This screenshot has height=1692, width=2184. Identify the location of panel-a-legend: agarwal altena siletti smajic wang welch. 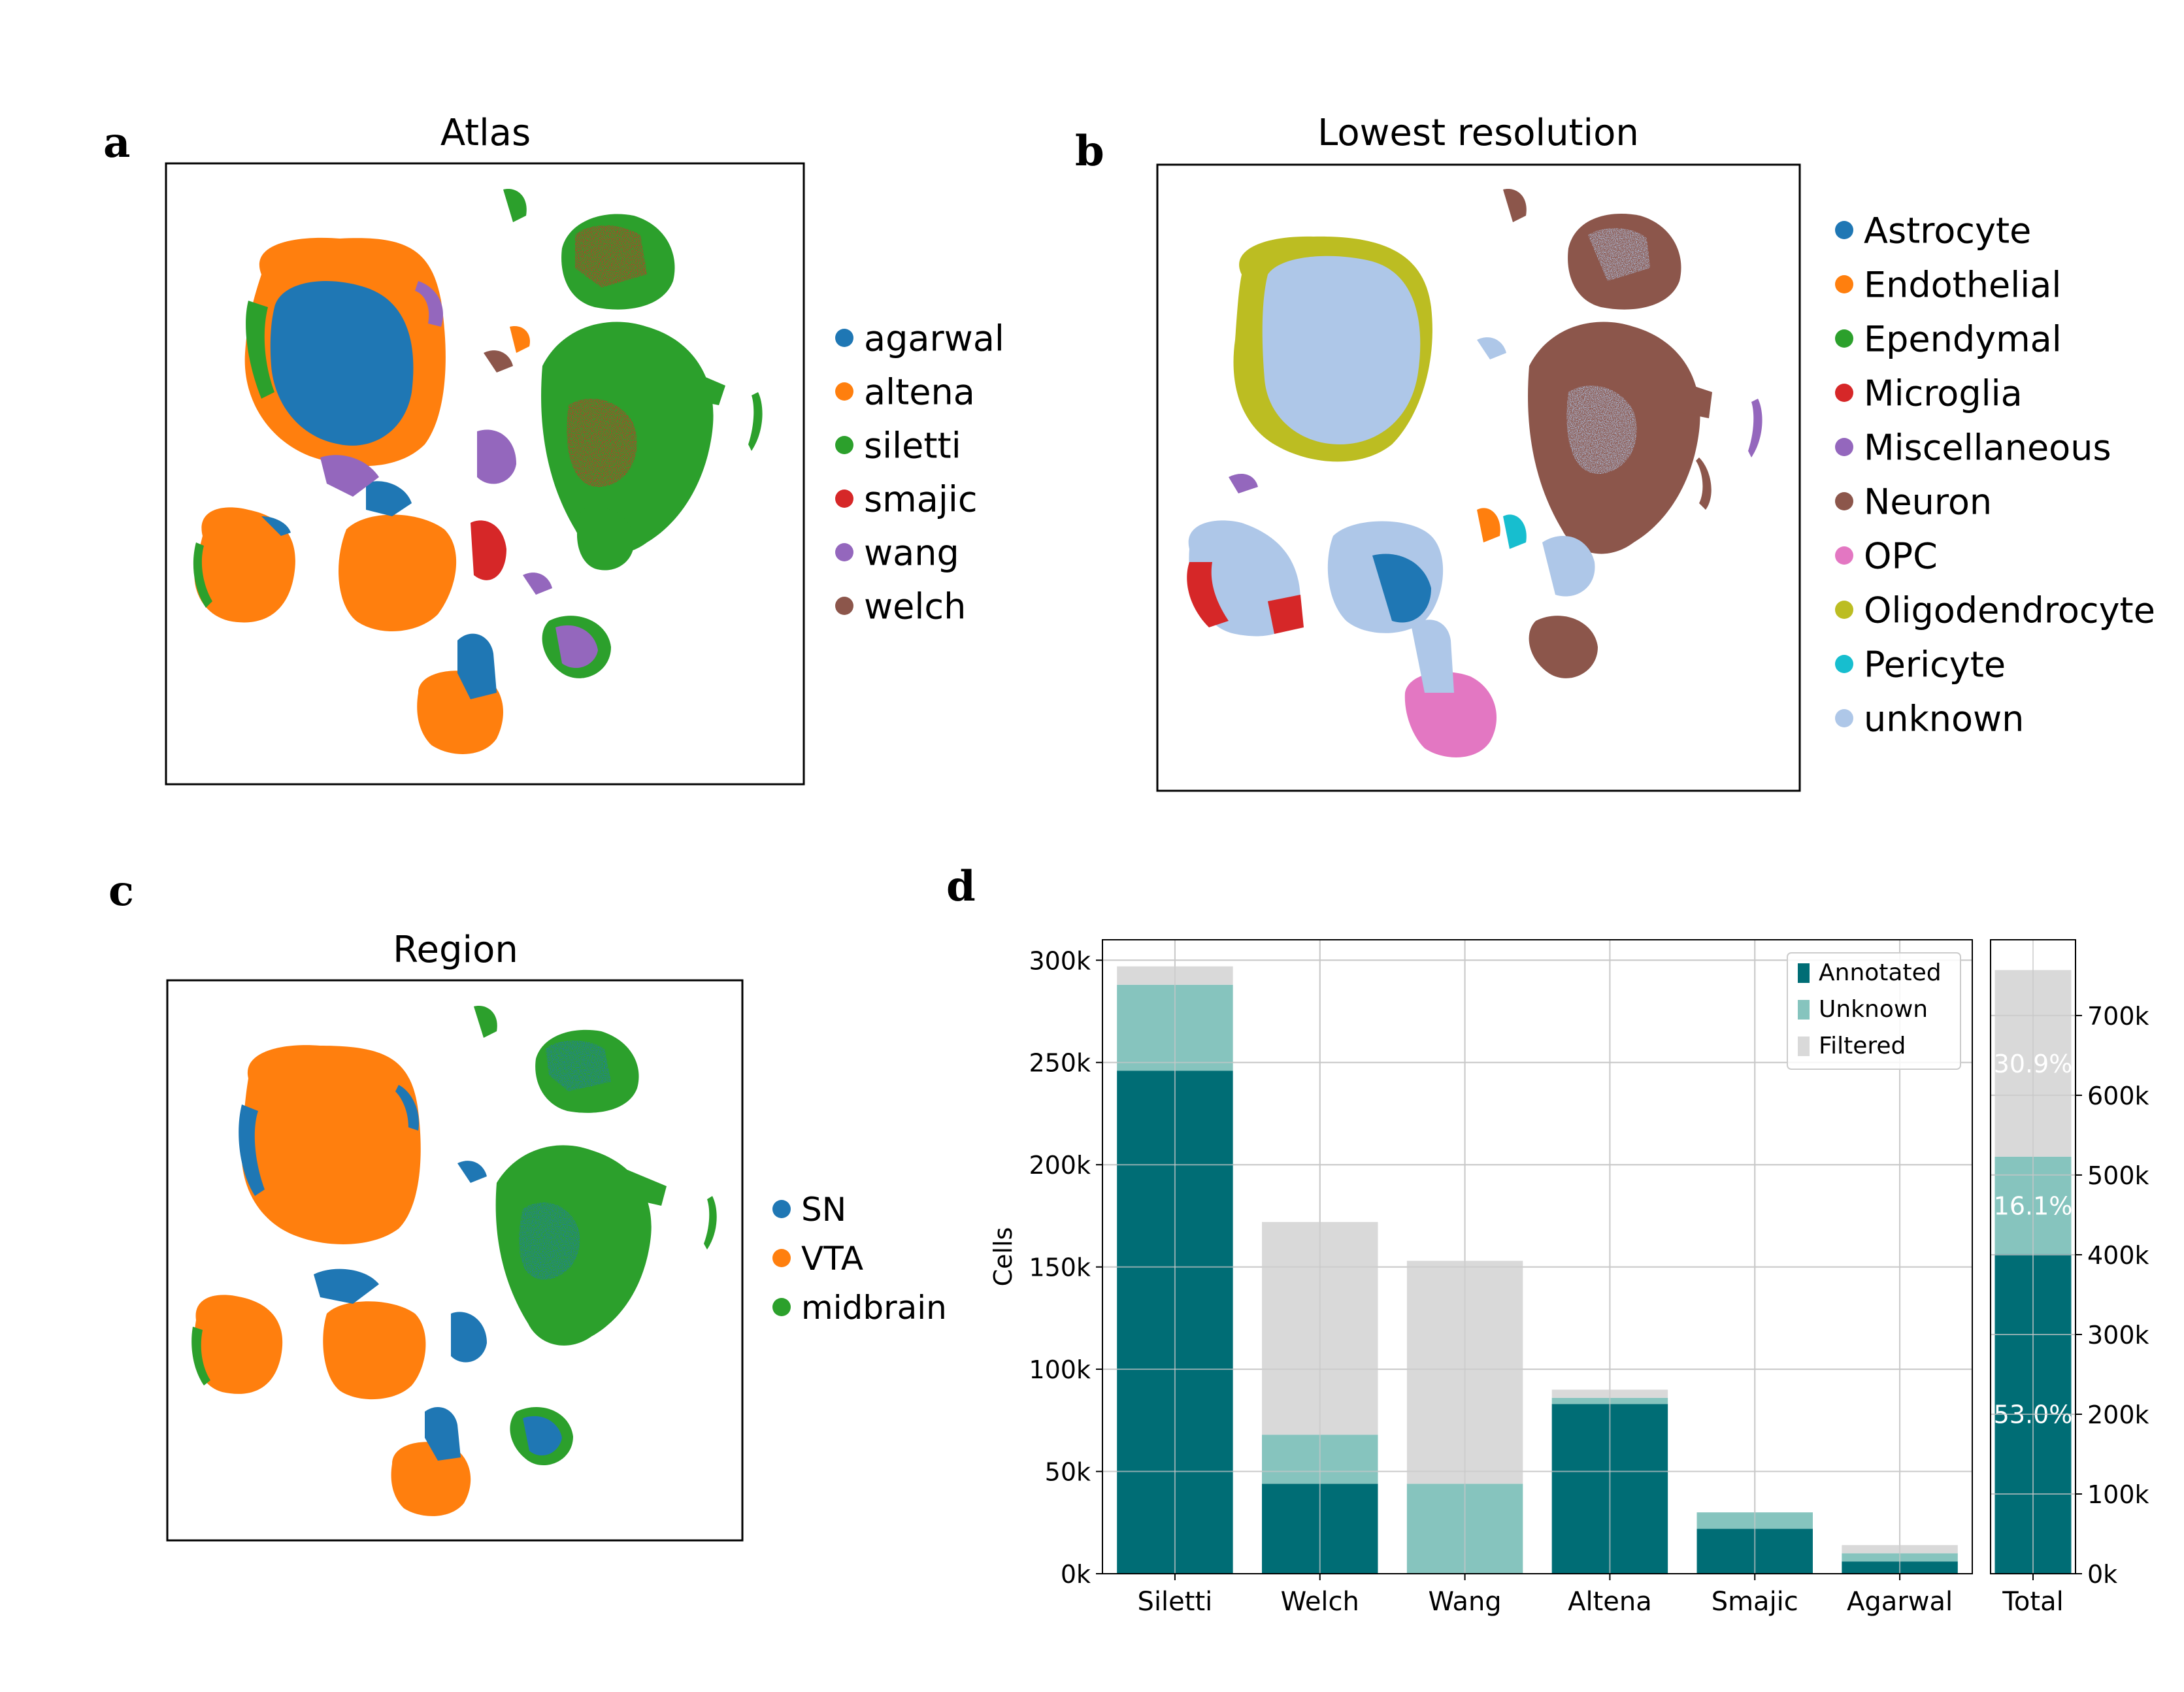
(919, 473).